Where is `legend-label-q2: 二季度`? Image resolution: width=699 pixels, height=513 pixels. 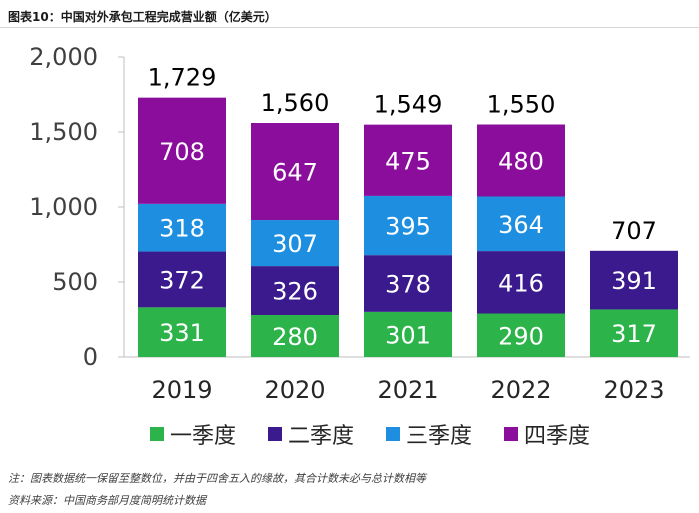
legend-label-q2: 二季度 is located at coordinates (321, 436).